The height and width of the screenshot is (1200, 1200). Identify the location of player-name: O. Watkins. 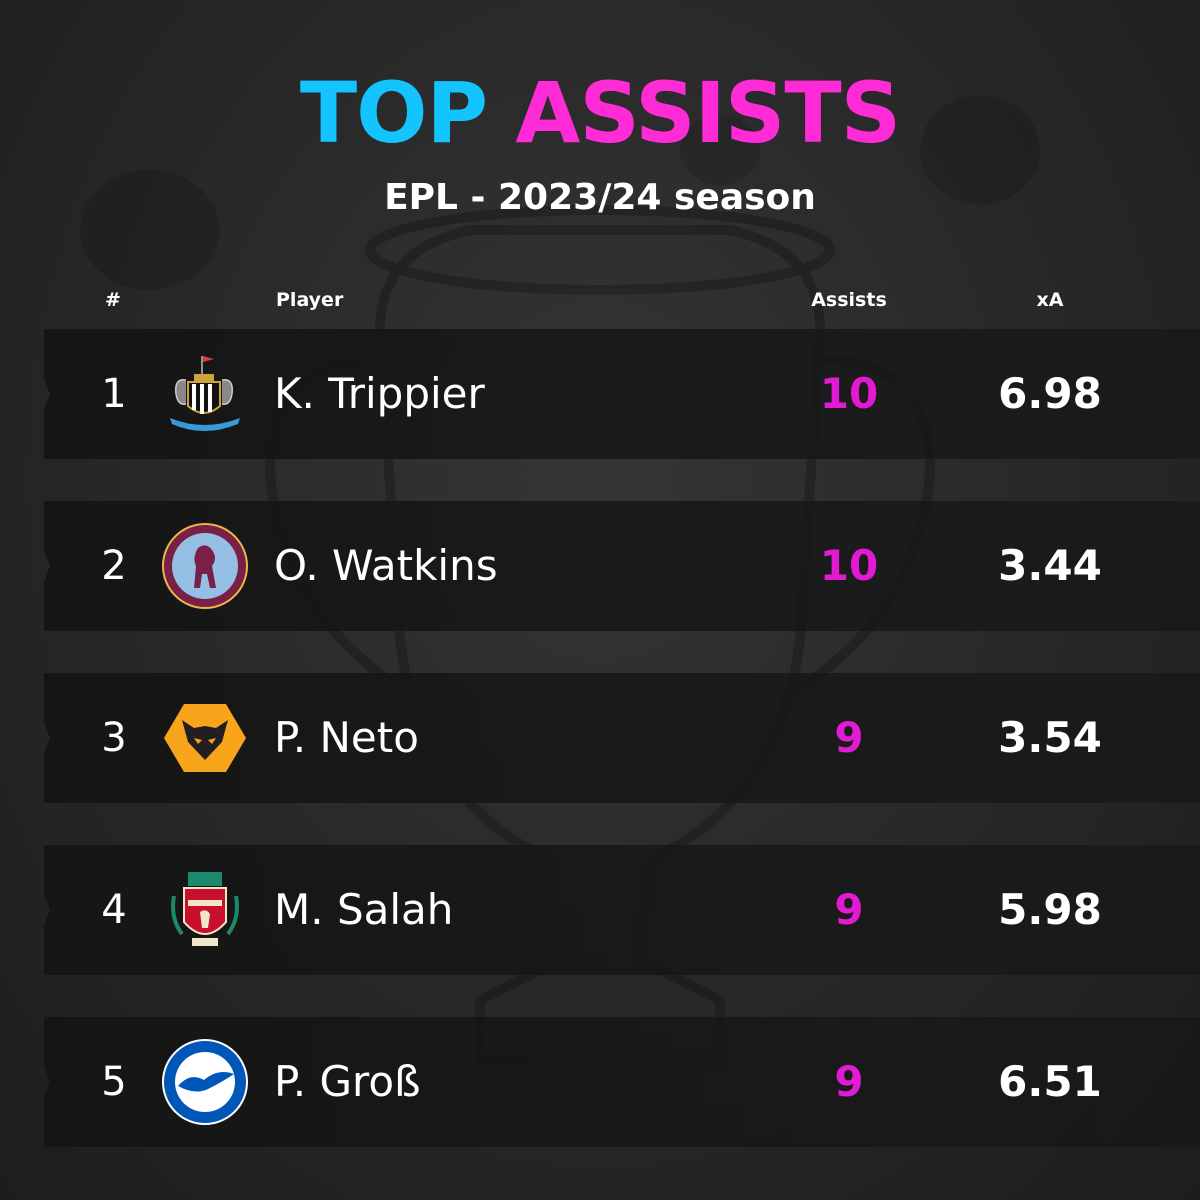
(386, 565).